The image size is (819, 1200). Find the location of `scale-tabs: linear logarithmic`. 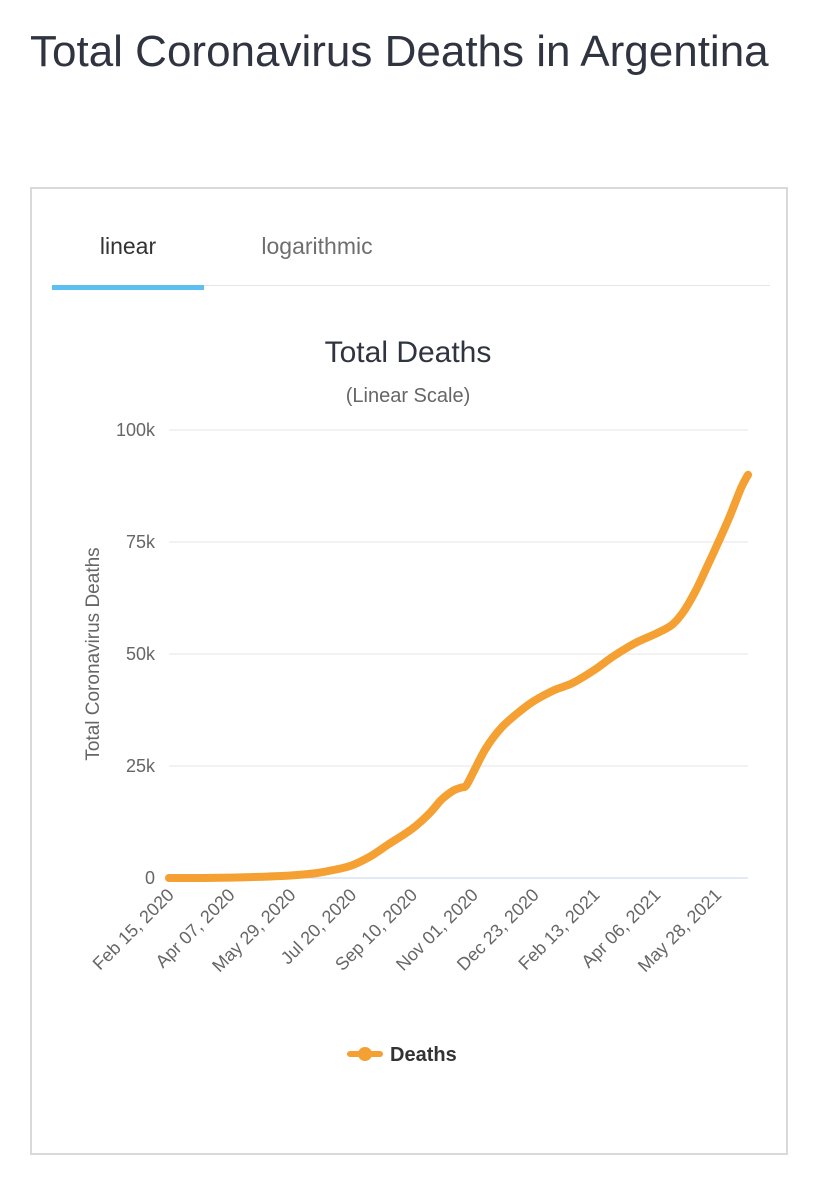

scale-tabs: linear logarithmic is located at coordinates (411, 237).